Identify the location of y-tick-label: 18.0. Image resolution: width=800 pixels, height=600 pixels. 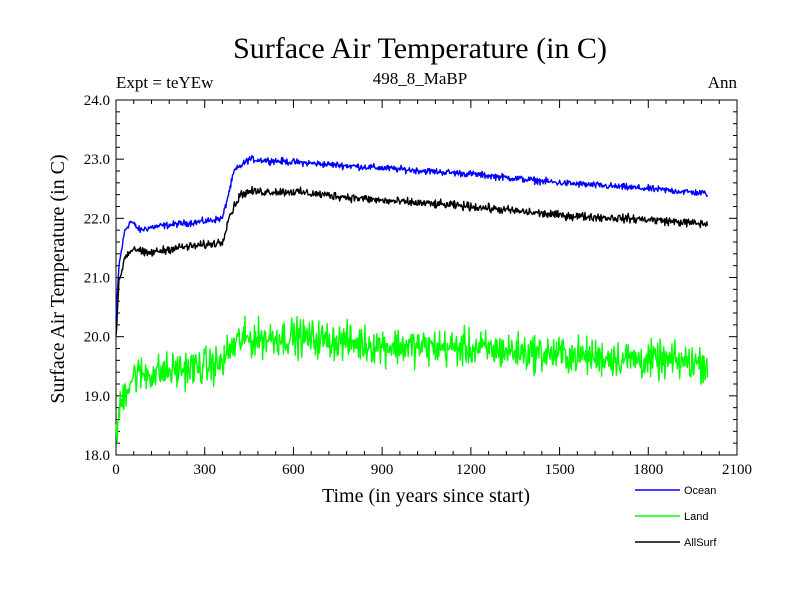
(97, 456).